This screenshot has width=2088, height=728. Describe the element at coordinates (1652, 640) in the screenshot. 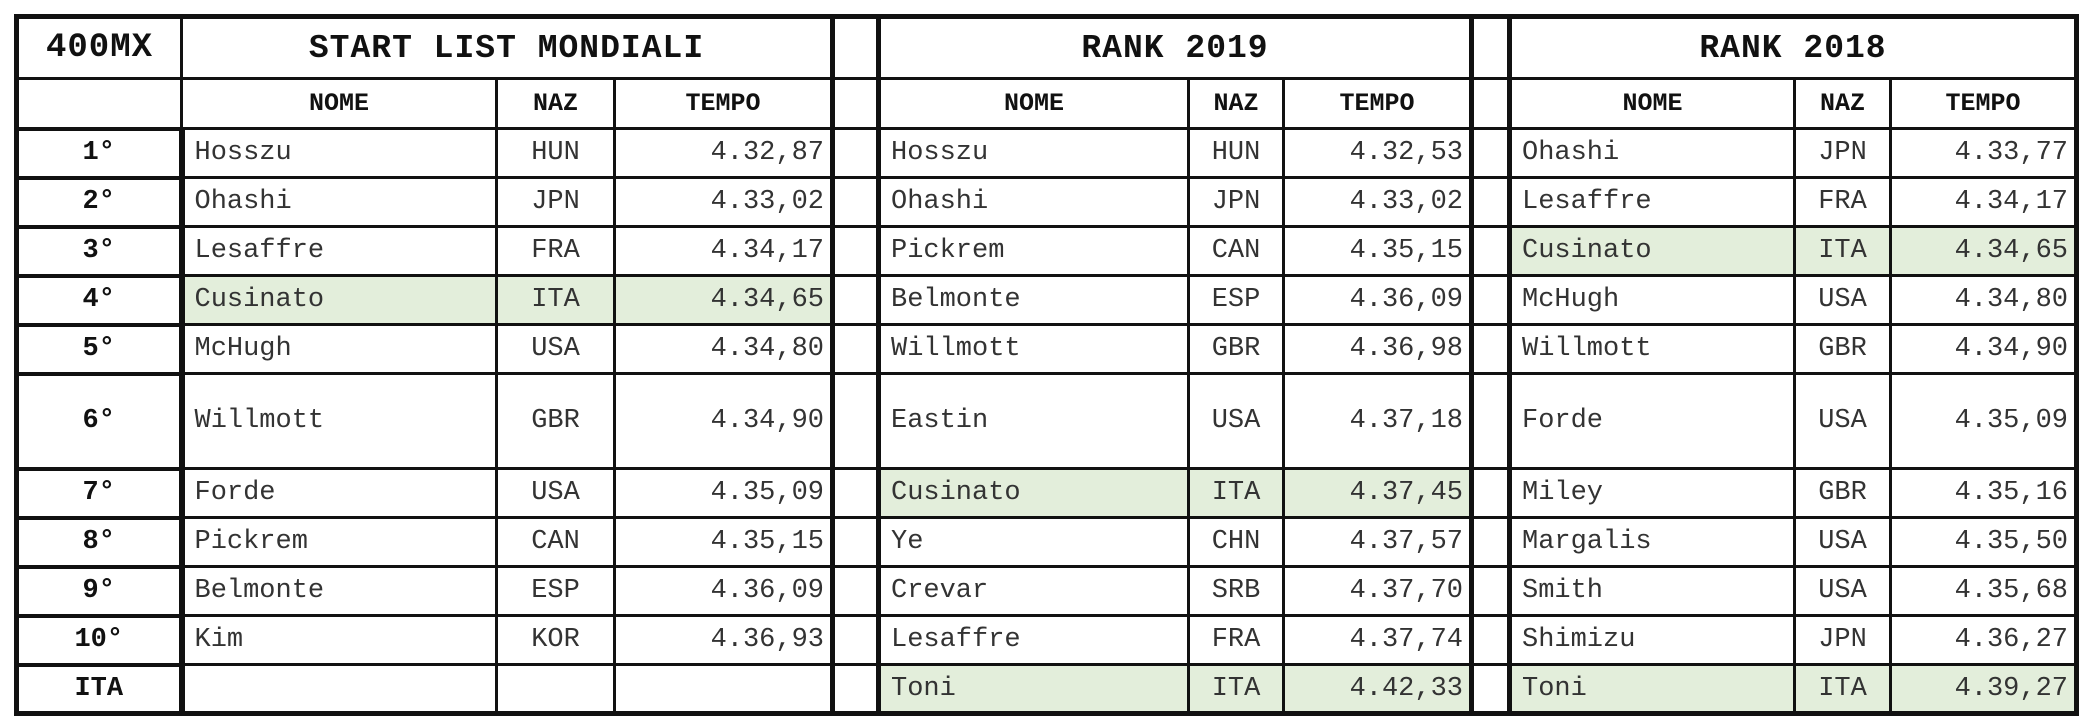

I see `r2018-nome-cell: Shimizu` at that location.